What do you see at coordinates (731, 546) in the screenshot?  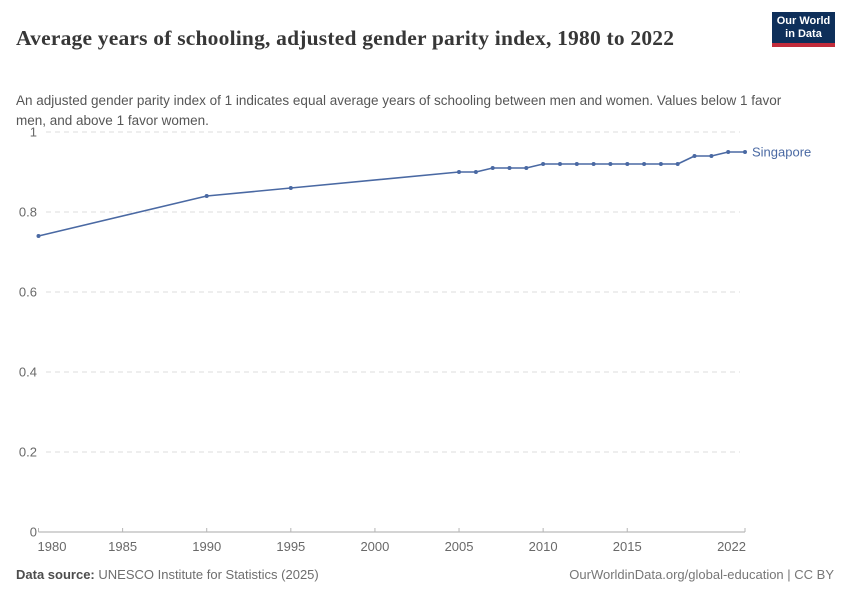 I see `x-axis-tick-label: 2022` at bounding box center [731, 546].